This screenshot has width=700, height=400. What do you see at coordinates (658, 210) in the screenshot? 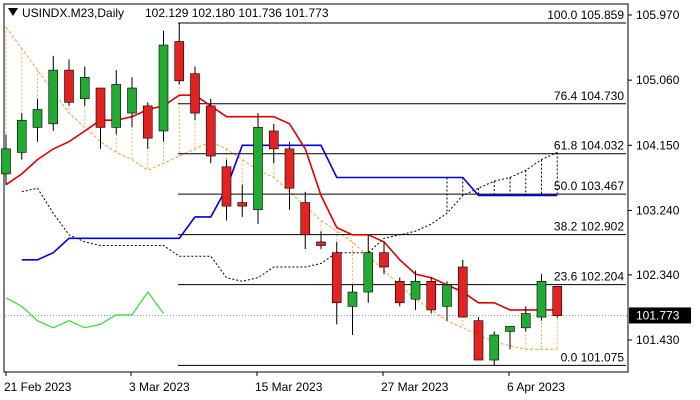
I see `price-tick-label: 103.240` at bounding box center [658, 210].